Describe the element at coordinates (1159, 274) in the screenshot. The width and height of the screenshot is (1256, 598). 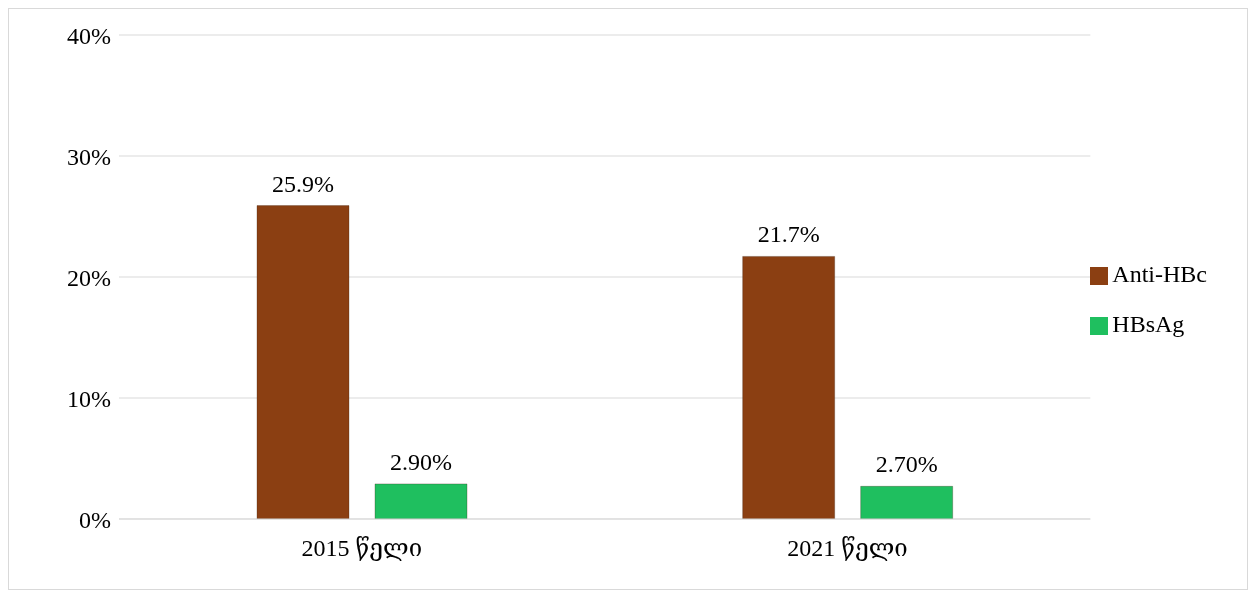
I see `legend-label: Anti-HBc` at that location.